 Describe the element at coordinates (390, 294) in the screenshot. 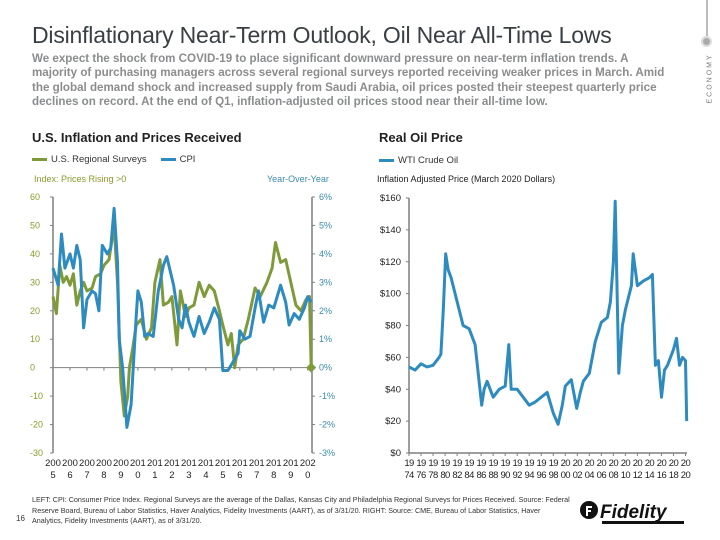

I see `oil-y-tick-label: $100` at that location.